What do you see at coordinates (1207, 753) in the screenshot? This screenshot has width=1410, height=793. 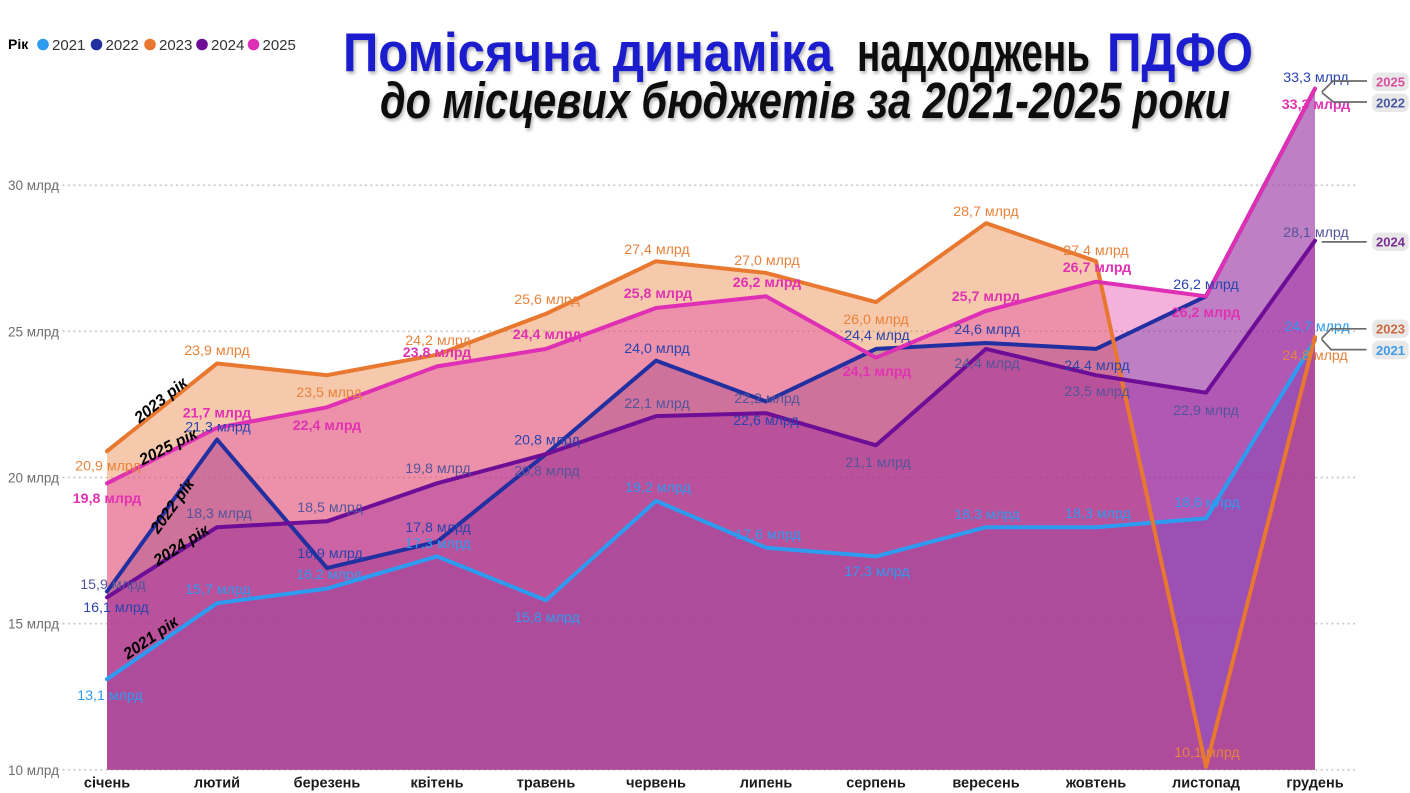 I see `svg-text: 10,1 млрд` at bounding box center [1207, 753].